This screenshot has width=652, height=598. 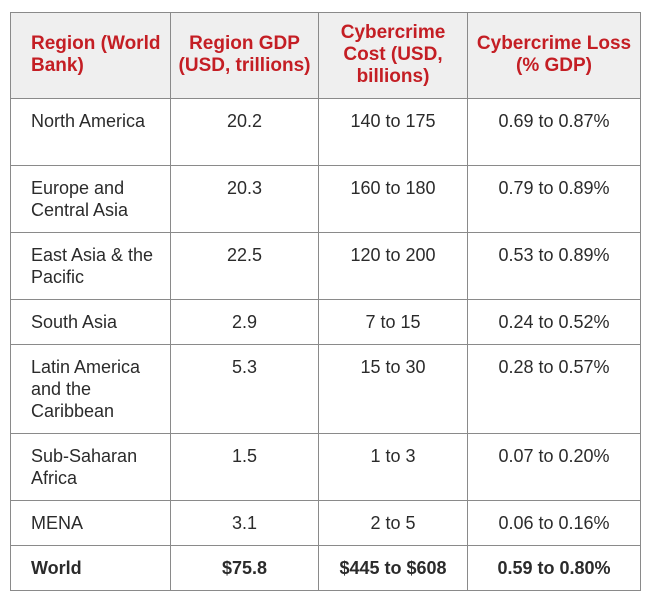 I want to click on total-cost-cell: $445 to $608, so click(x=393, y=568).